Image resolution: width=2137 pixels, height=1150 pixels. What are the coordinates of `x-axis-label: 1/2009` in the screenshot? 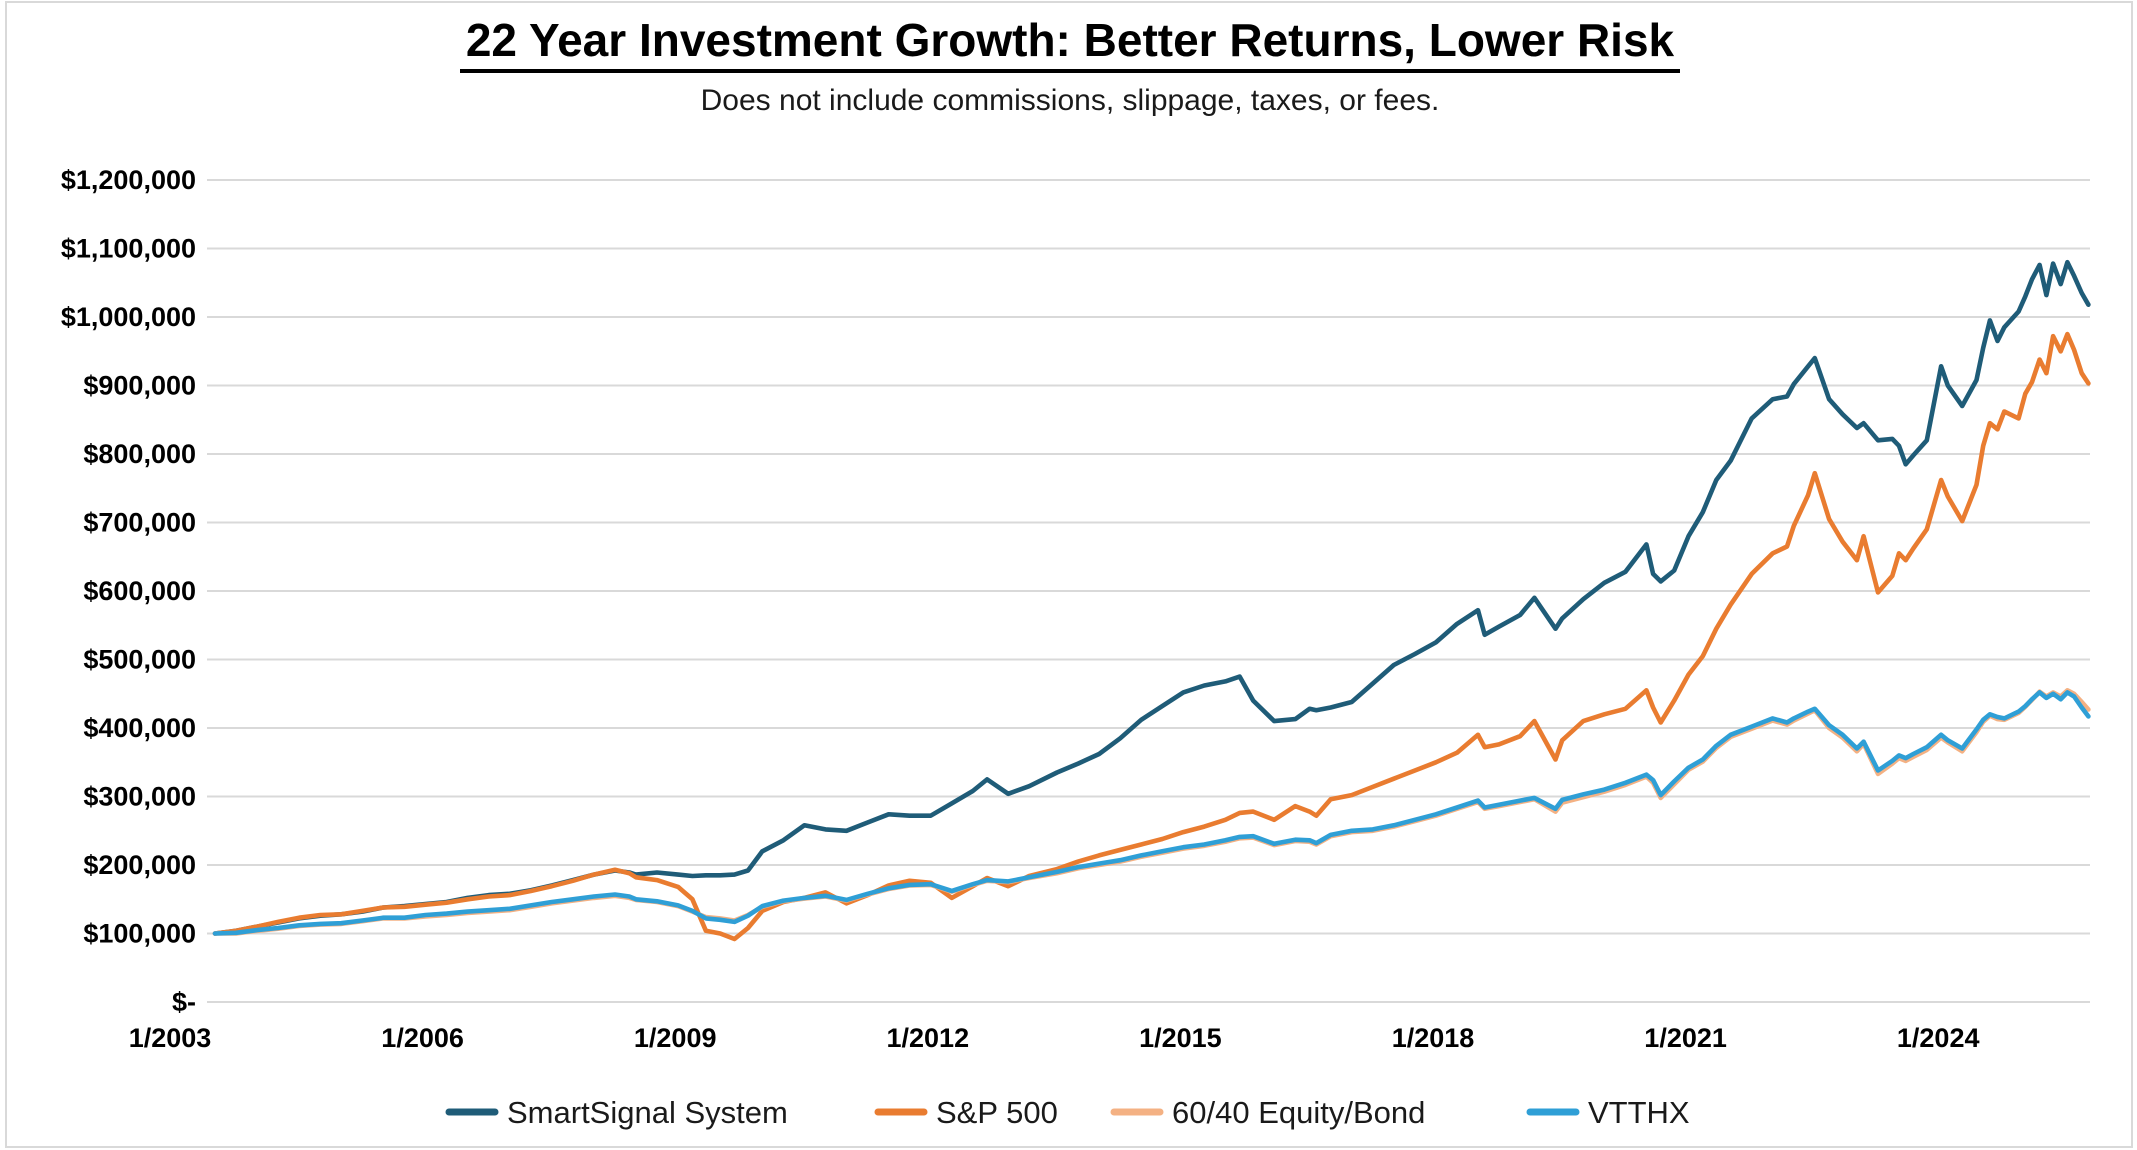 It's located at (675, 1038).